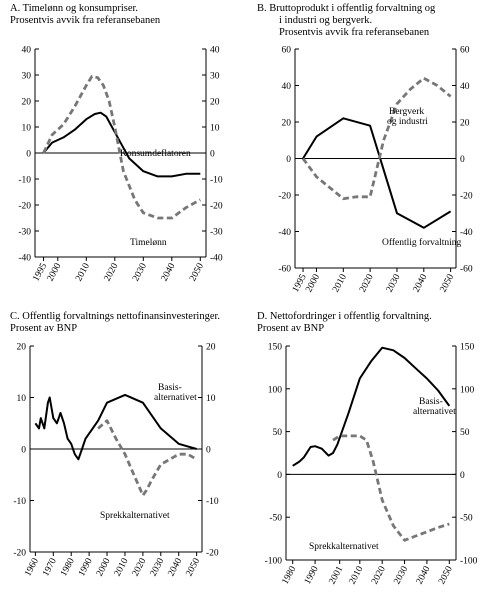 The height and width of the screenshot is (592, 499). What do you see at coordinates (466, 270) in the screenshot?
I see `y-tick-label-right: -60` at bounding box center [466, 270].